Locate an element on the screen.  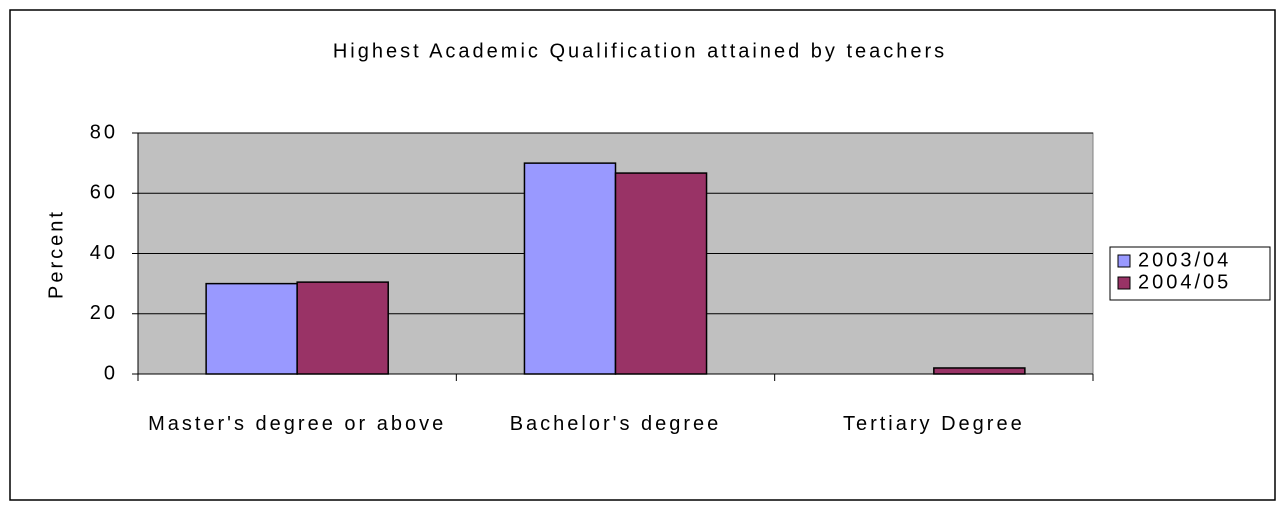
legend-label: 2003/04 is located at coordinates (1184, 260).